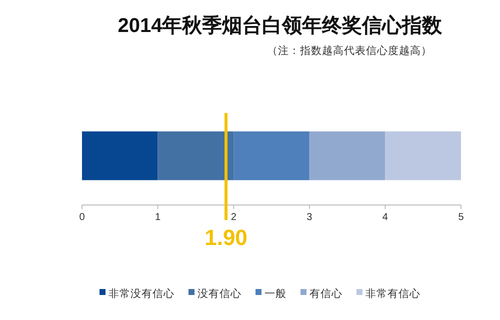 This screenshot has width=500, height=320. What do you see at coordinates (141, 293) in the screenshot?
I see `legend-label: 非常没有信心` at bounding box center [141, 293].